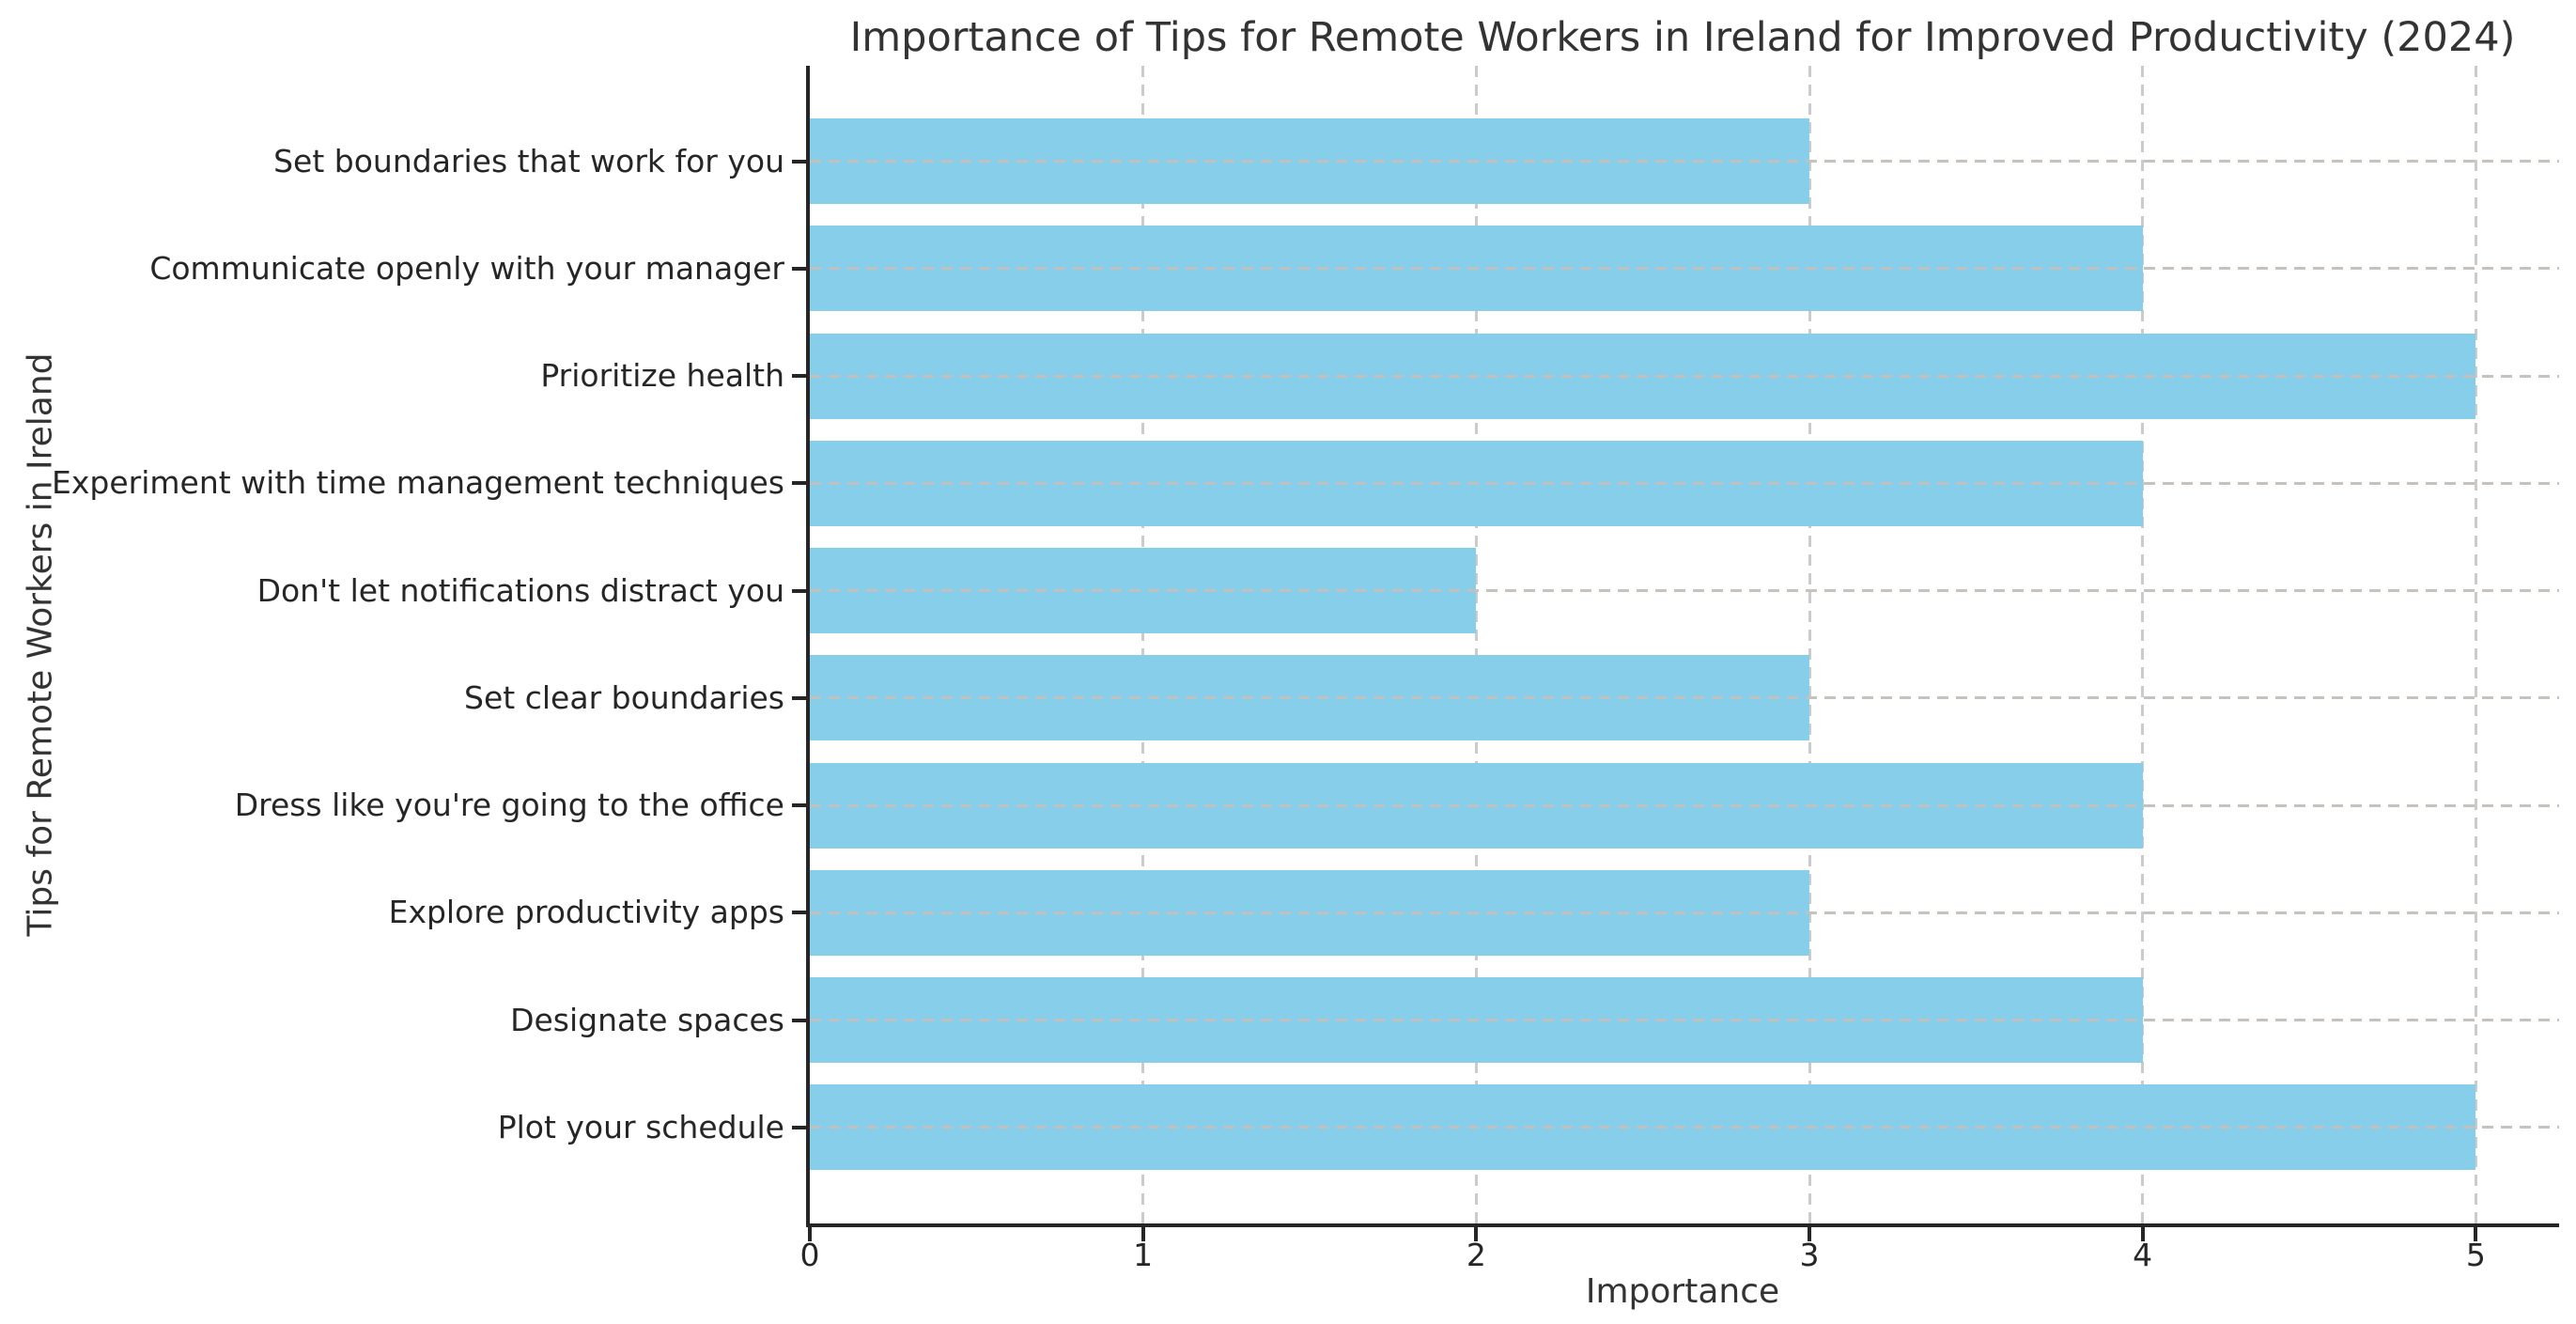 Image resolution: width=2576 pixels, height=1324 pixels. Describe the element at coordinates (2143, 1255) in the screenshot. I see `x-tick-label: 4` at that location.